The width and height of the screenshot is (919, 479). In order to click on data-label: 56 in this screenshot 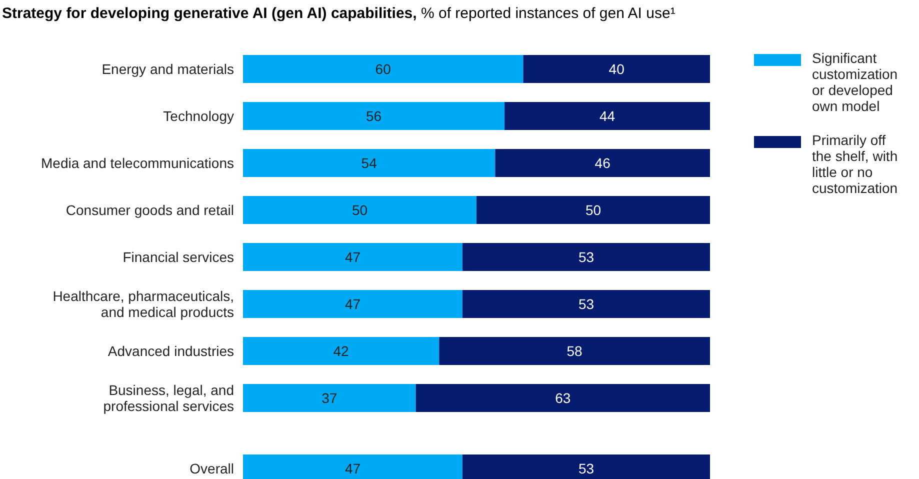, I will do `click(374, 116)`.